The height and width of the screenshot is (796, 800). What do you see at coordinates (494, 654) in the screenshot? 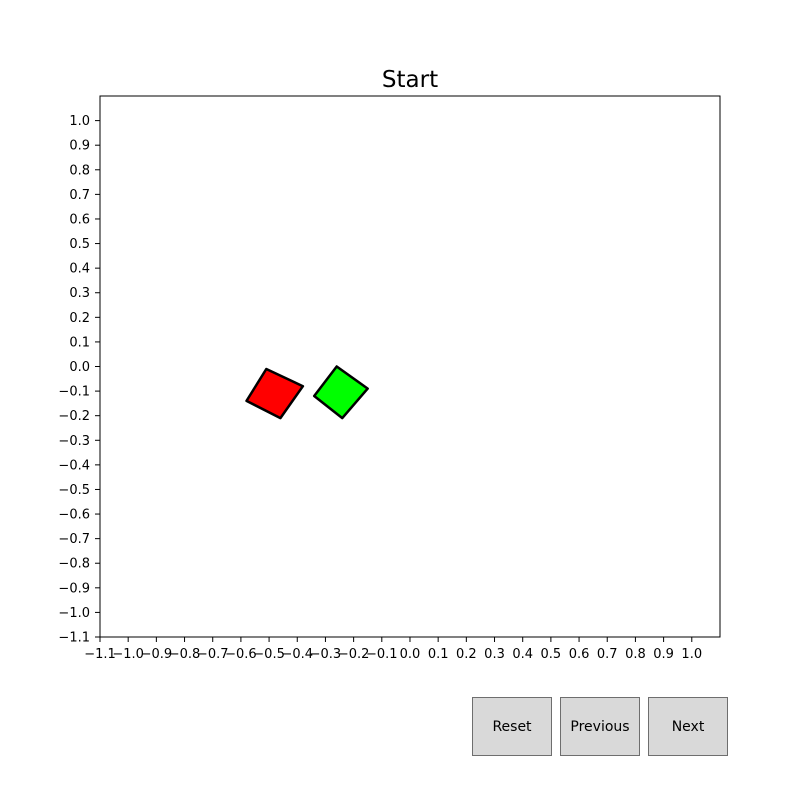
I see `x-tick-label: 0.3` at bounding box center [494, 654].